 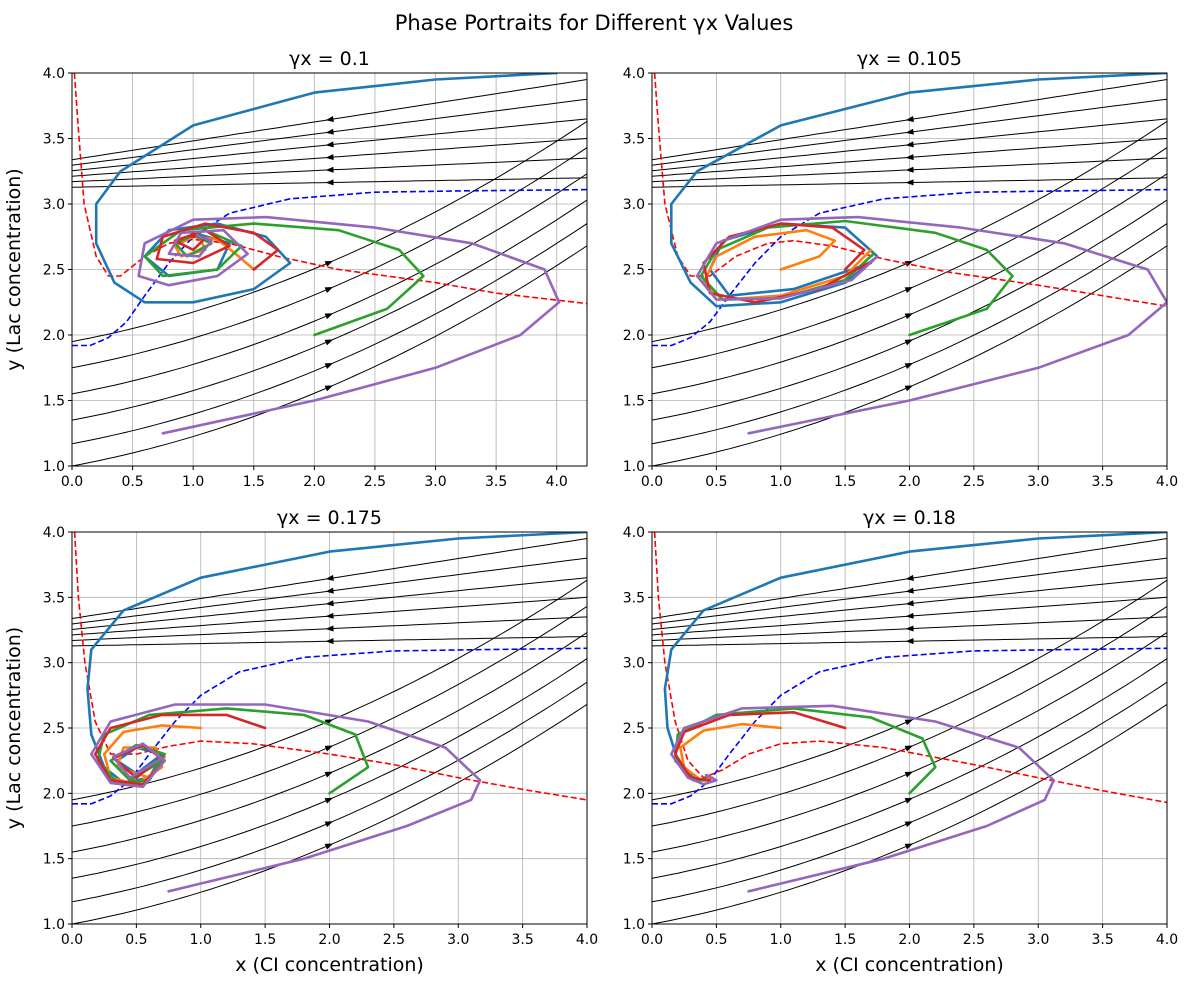 What do you see at coordinates (329, 59) in the screenshot?
I see `panel-title: γx = 0.1` at bounding box center [329, 59].